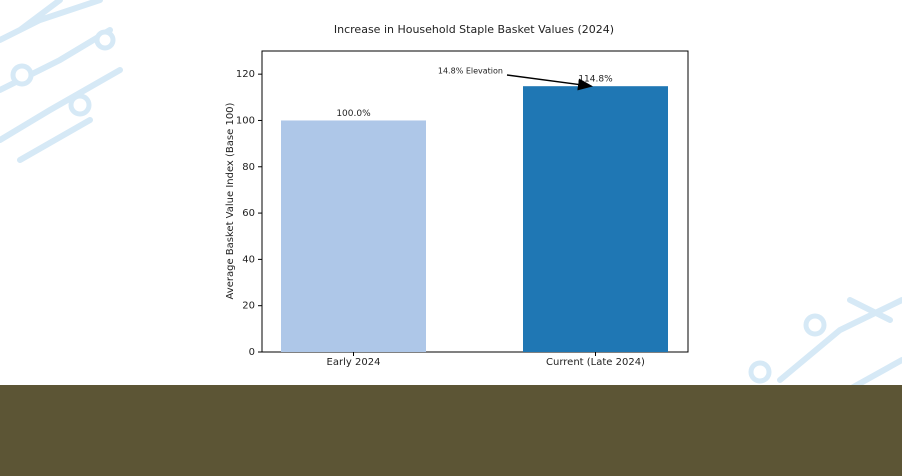 The image size is (902, 476). I want to click on annotation: 14.8% Elevation, so click(470, 71).